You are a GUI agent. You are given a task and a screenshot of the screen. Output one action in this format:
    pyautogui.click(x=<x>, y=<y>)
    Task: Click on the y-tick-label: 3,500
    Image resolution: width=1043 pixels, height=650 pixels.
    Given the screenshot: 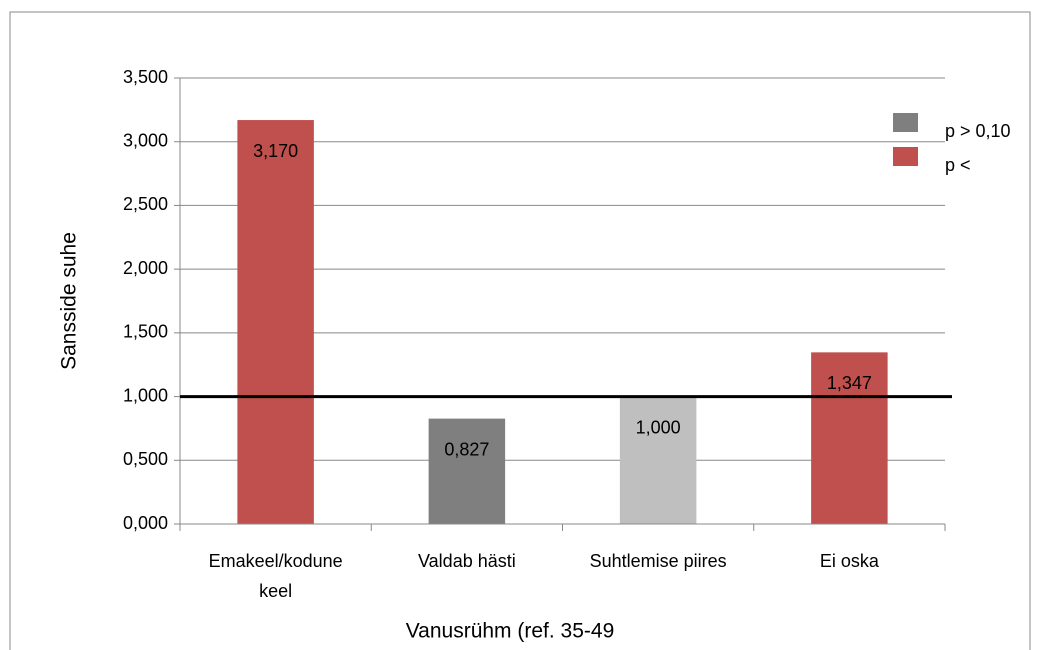 What is the action you would take?
    pyautogui.click(x=145, y=77)
    